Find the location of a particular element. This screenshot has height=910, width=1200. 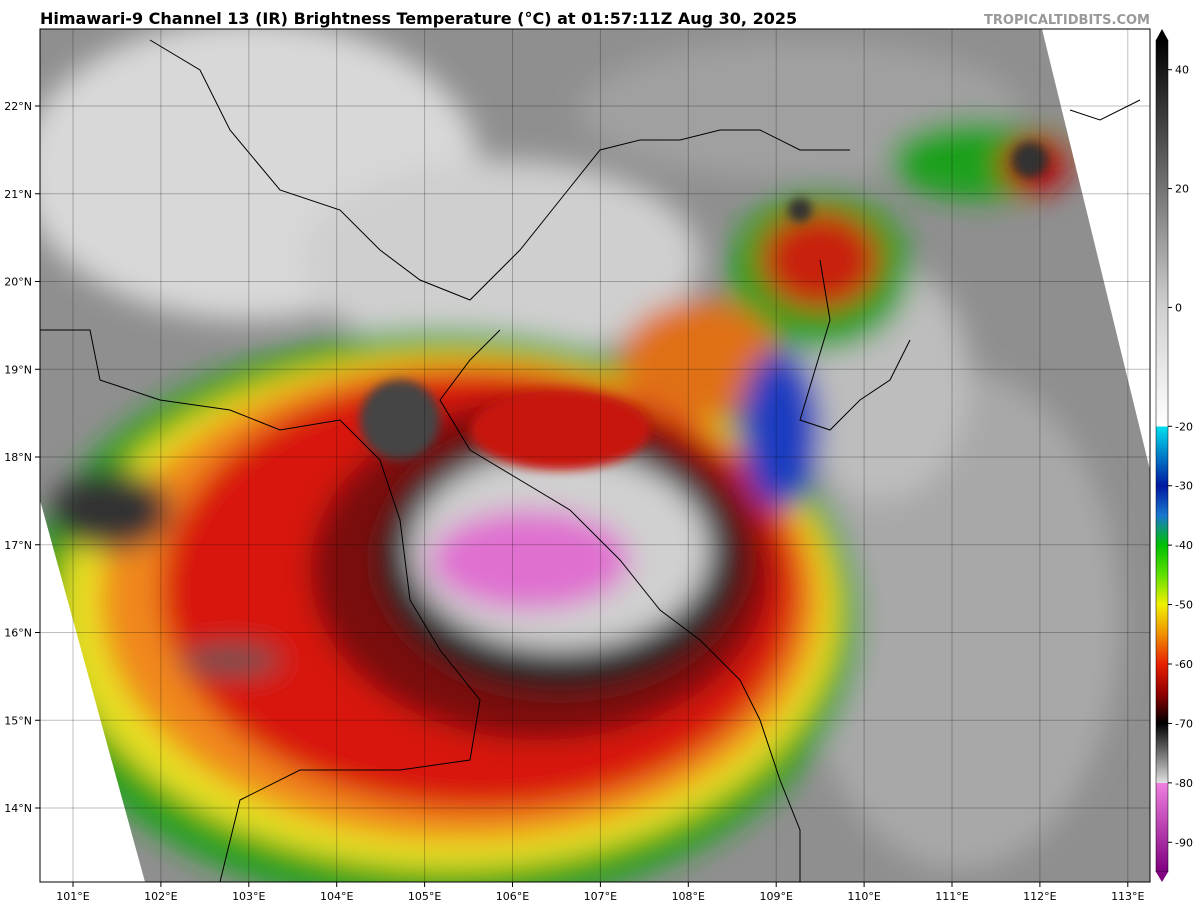

lat-label: 21°N is located at coordinates (18, 194).